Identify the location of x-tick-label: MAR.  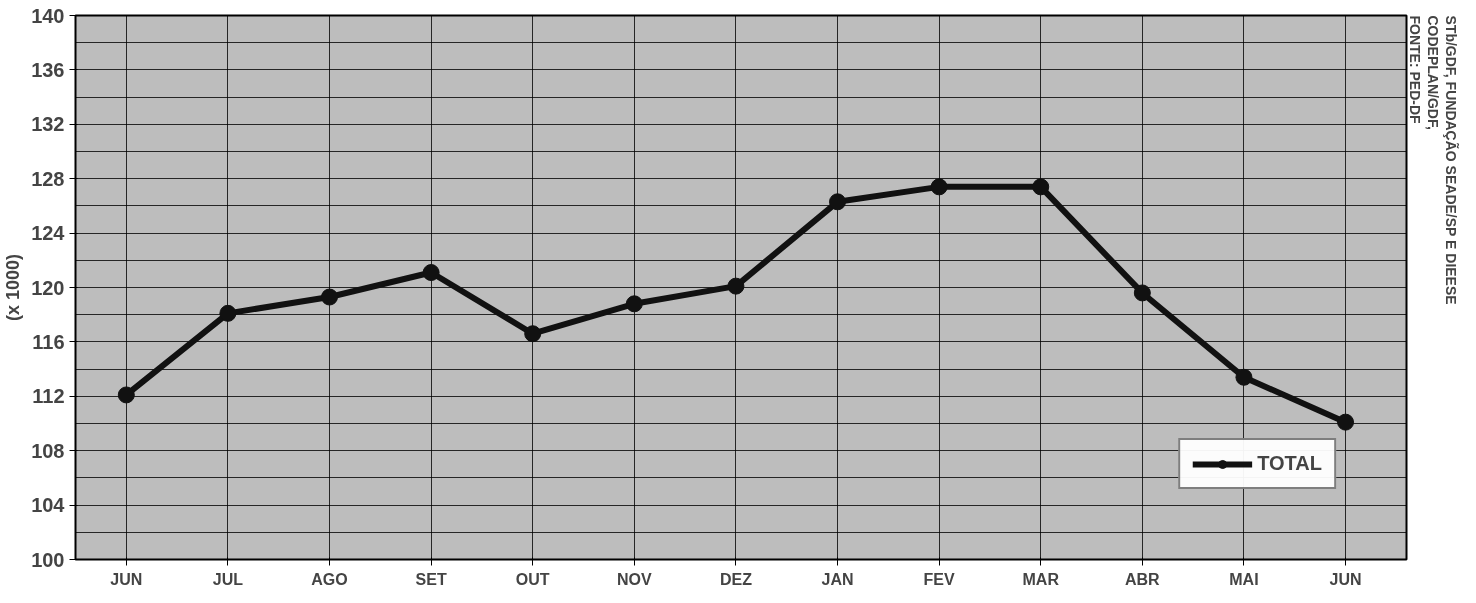
(1041, 579).